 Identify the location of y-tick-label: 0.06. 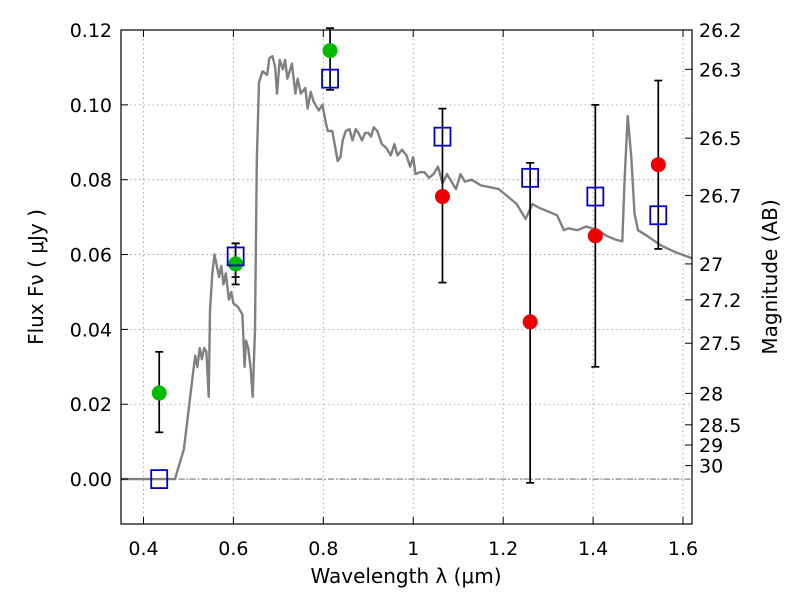
(91, 256).